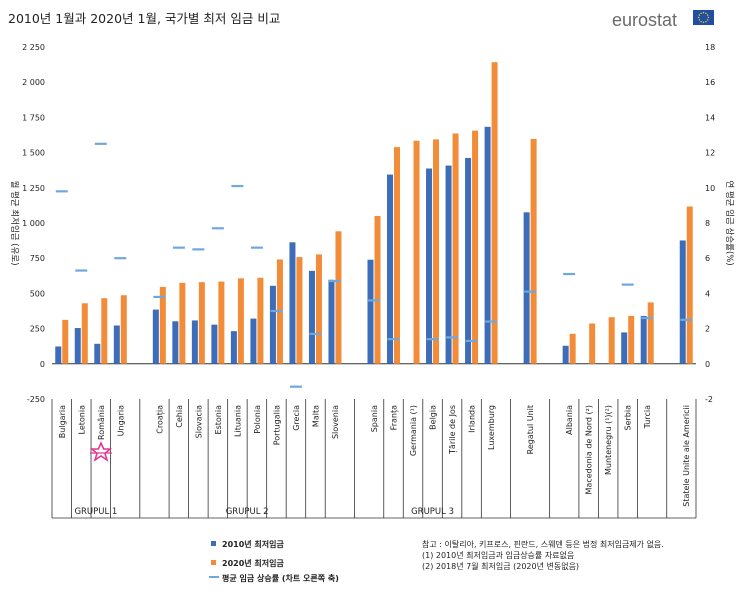 The image size is (743, 592). I want to click on x-tick-label-0: Bulgaria, so click(62, 421).